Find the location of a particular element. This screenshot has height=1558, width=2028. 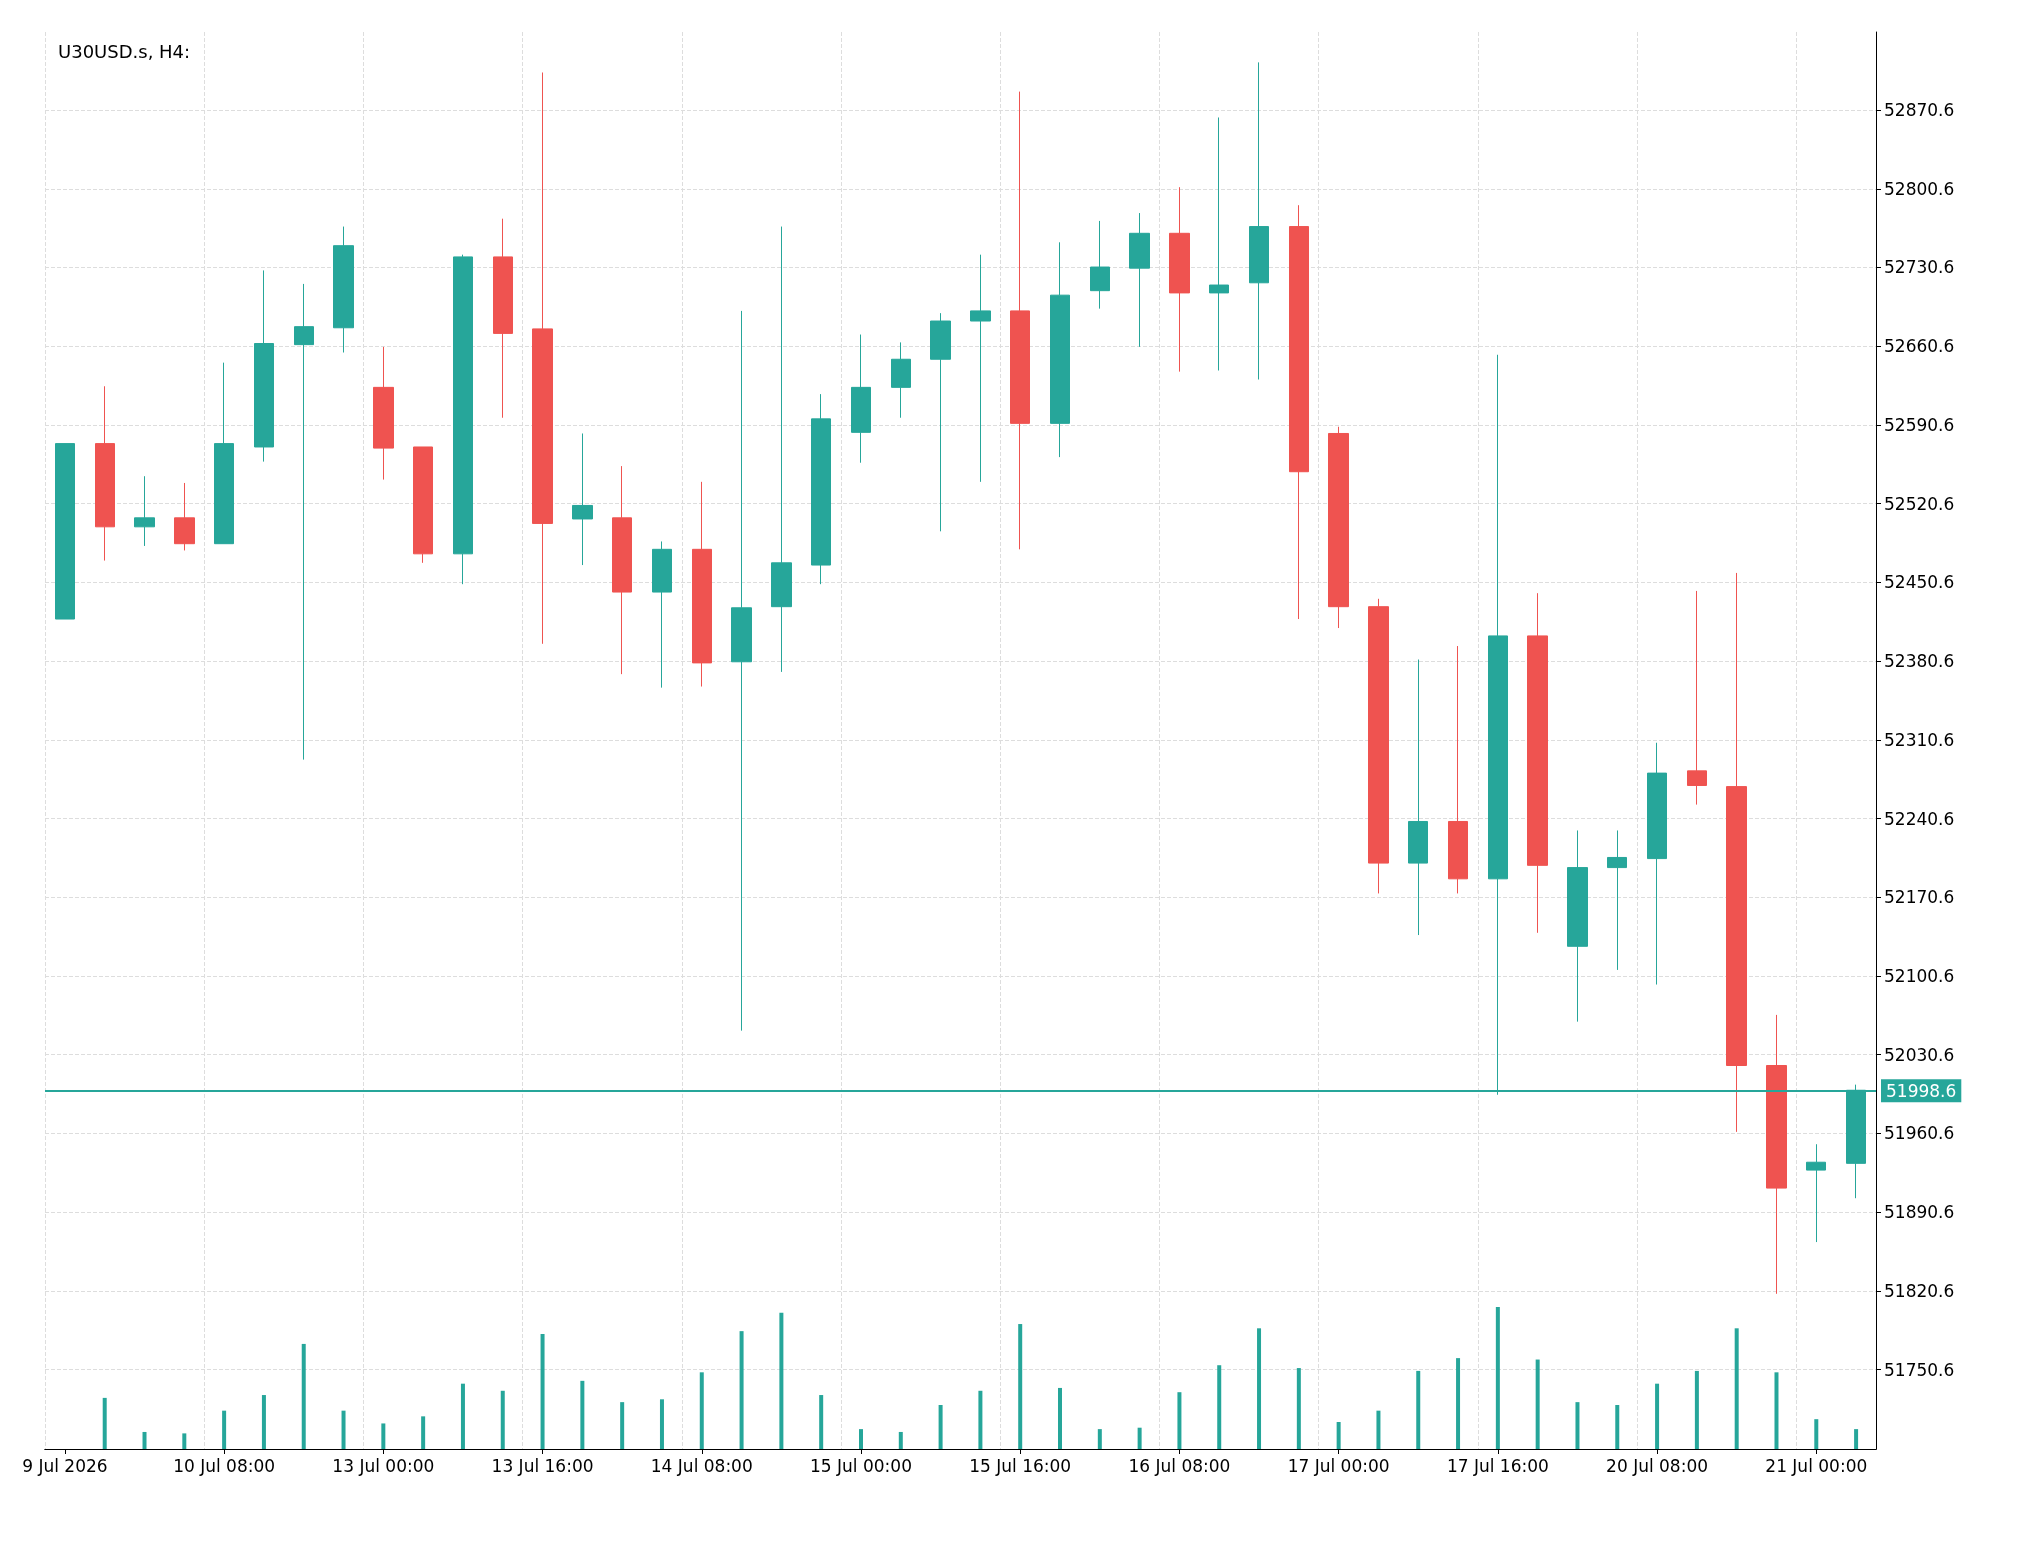

x-tick-label: 13 Jul 00:00 is located at coordinates (383, 1465).